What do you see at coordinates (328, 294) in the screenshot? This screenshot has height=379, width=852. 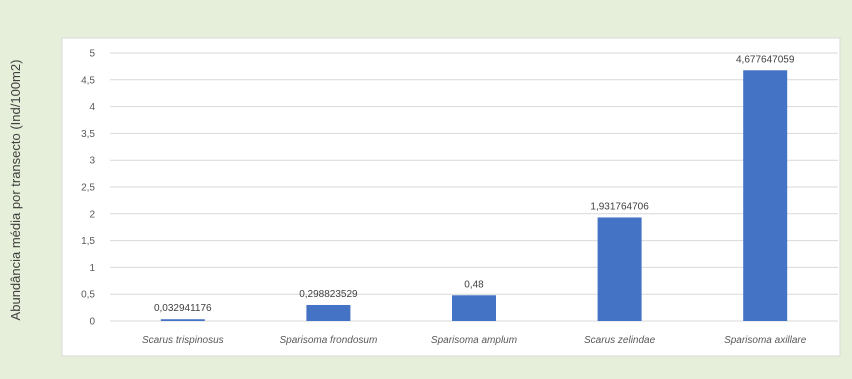 I see `data-label: 0,298823529` at bounding box center [328, 294].